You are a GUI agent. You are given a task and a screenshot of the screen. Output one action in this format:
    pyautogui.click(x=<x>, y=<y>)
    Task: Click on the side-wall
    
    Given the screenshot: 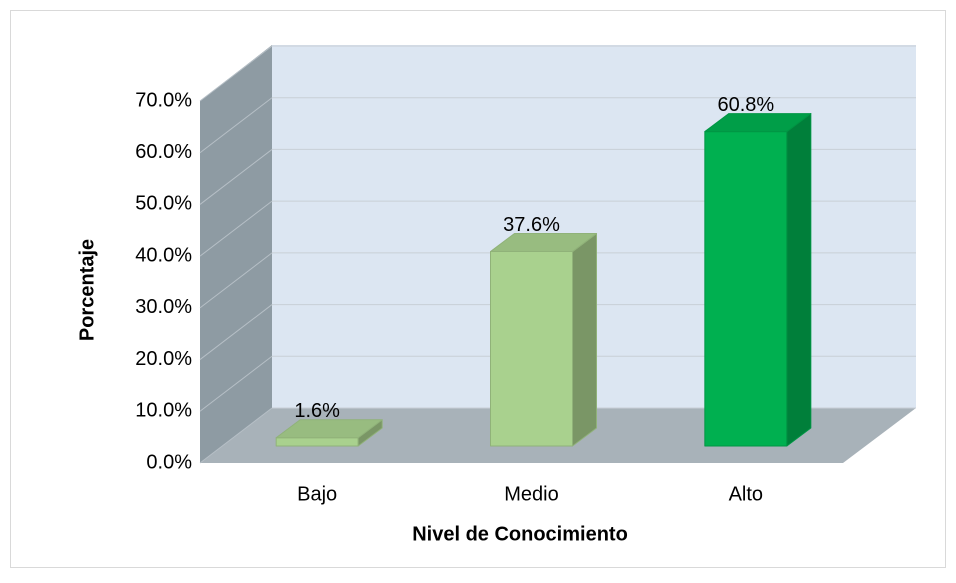 What is the action you would take?
    pyautogui.click(x=236, y=254)
    